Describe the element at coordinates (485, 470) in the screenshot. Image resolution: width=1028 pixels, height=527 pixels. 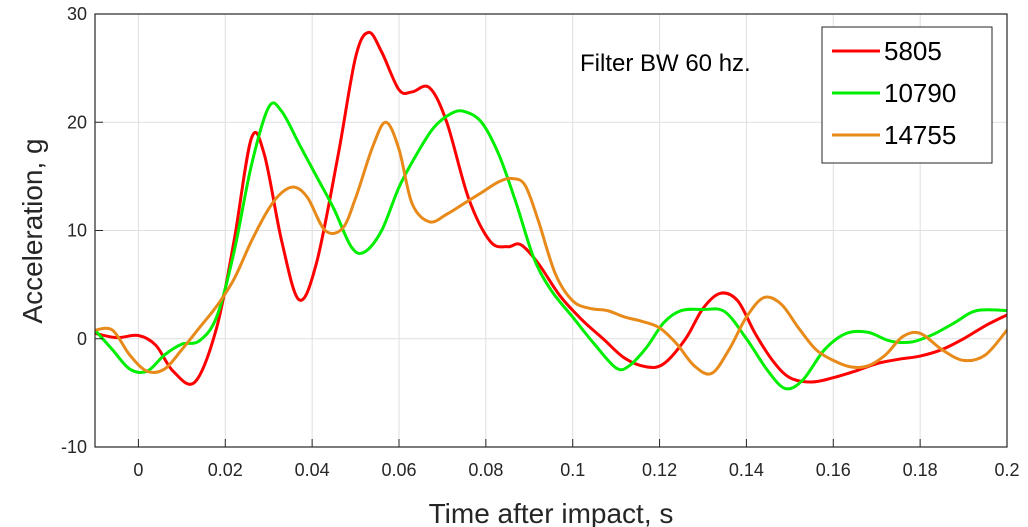
I see `x-tick-label: 0.08` at that location.